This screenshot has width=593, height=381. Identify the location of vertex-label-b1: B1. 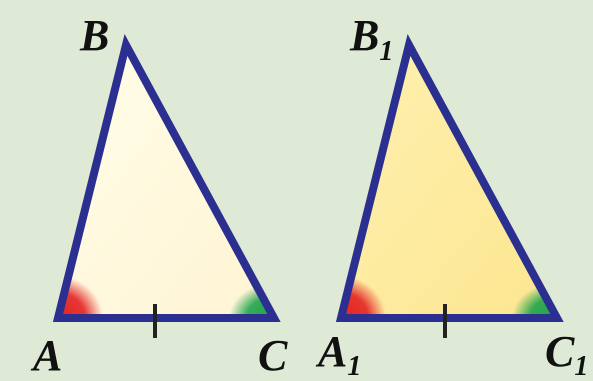
(371, 39).